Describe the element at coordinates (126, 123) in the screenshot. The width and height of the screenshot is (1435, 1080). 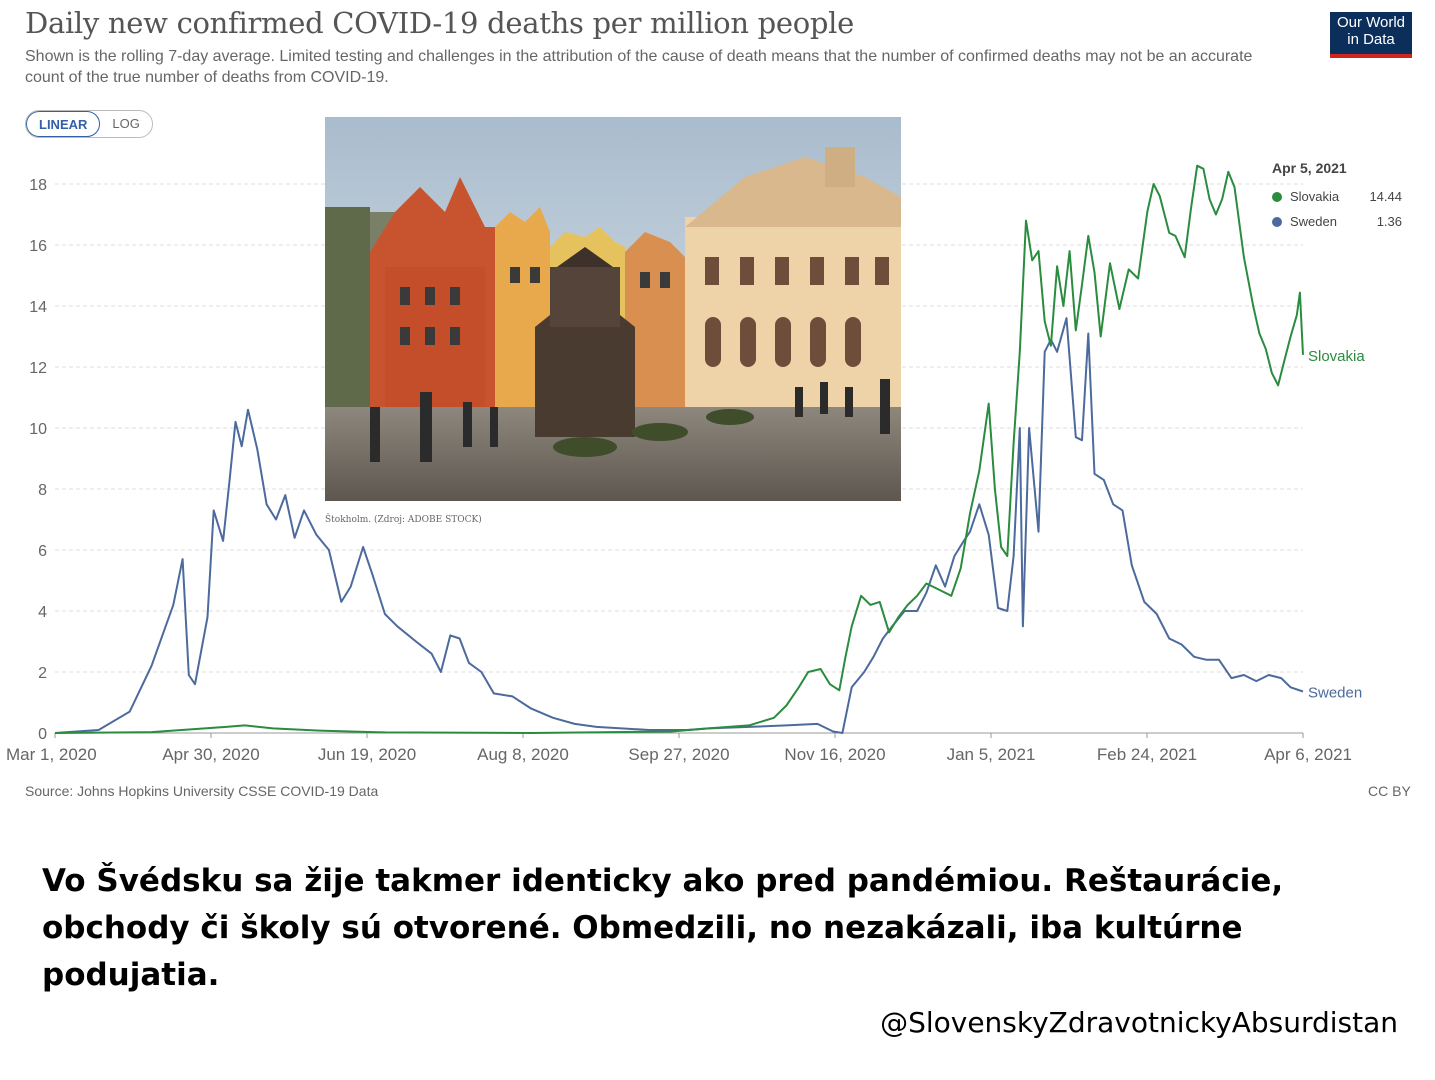
I see `log-toggle-button: LOG` at that location.